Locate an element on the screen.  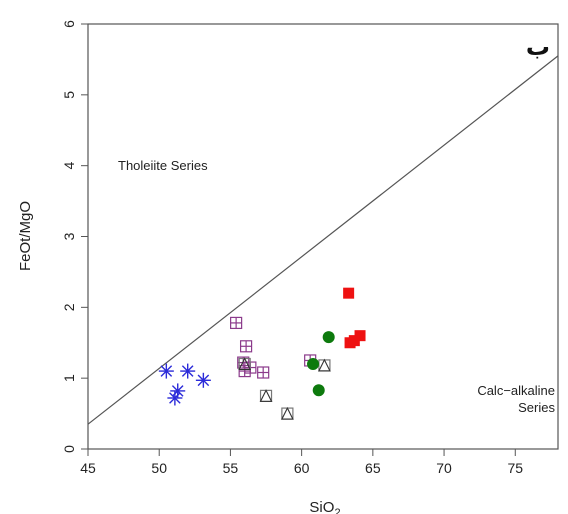
tholeiite-series-label: Tholeiite Series is located at coordinates (163, 165).